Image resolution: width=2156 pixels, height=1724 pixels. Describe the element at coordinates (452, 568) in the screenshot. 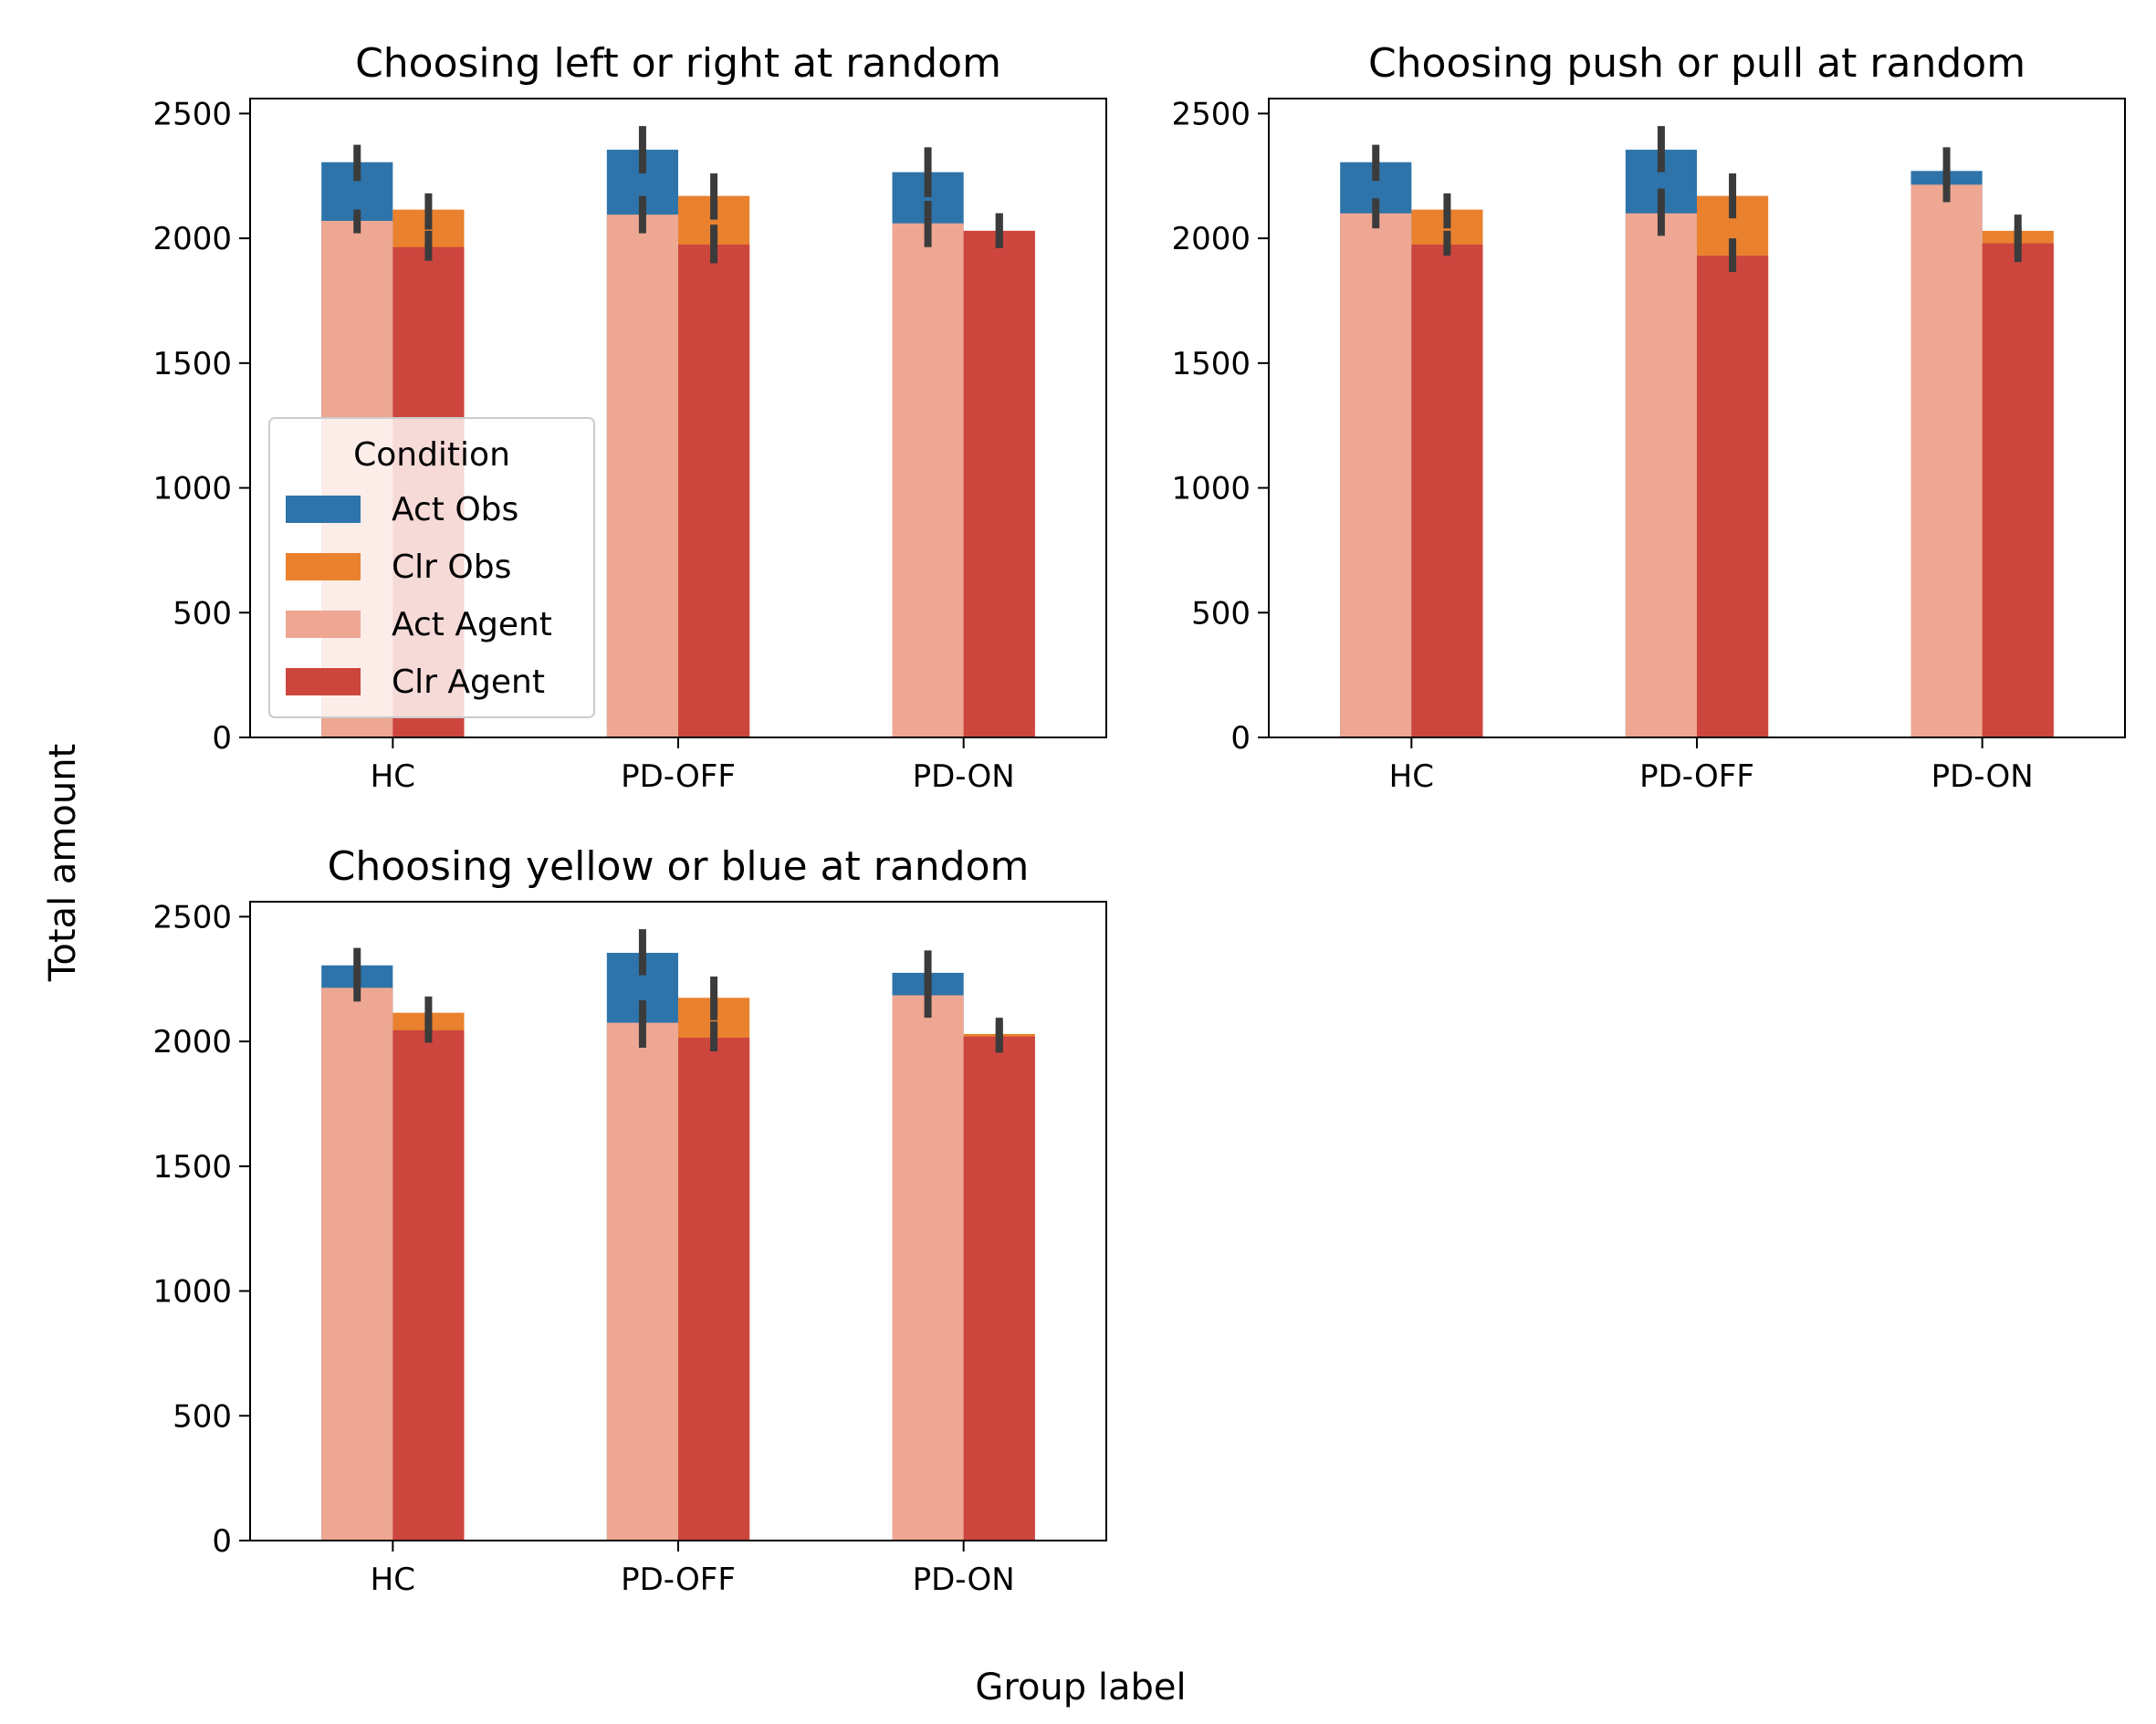

I see `legend-label-clr-obs: Clr Obs` at that location.